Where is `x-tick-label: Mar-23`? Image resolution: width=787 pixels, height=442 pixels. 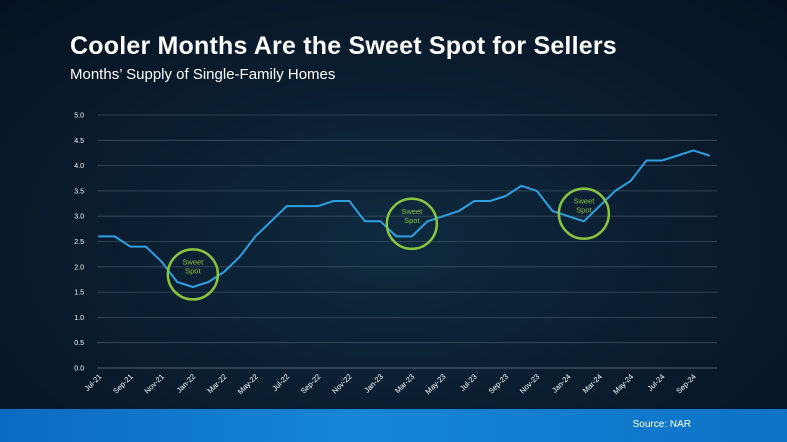 x-tick-label: Mar-23 is located at coordinates (404, 383).